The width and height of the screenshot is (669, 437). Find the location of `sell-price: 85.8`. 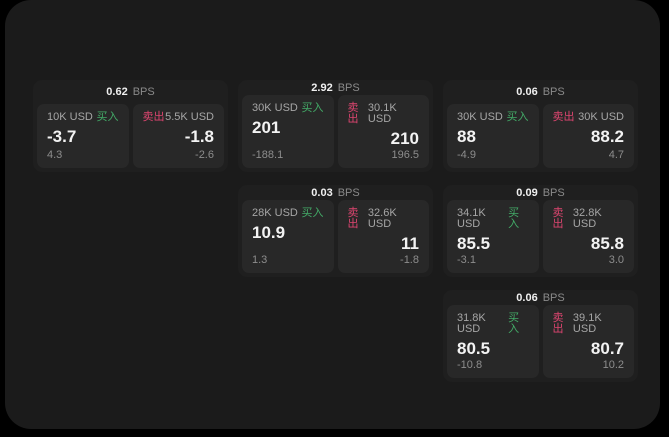

sell-price: 85.8 is located at coordinates (607, 244).